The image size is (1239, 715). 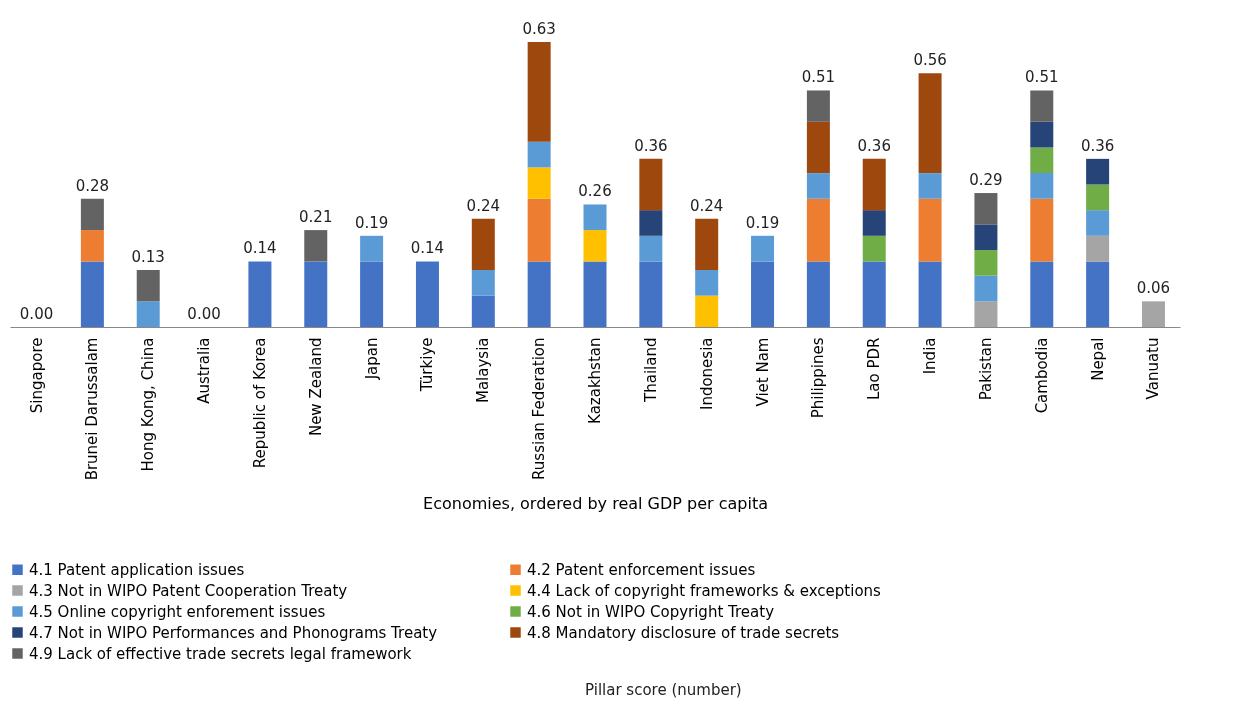 I want to click on x-tick-label: Malaysia, so click(x=483, y=370).